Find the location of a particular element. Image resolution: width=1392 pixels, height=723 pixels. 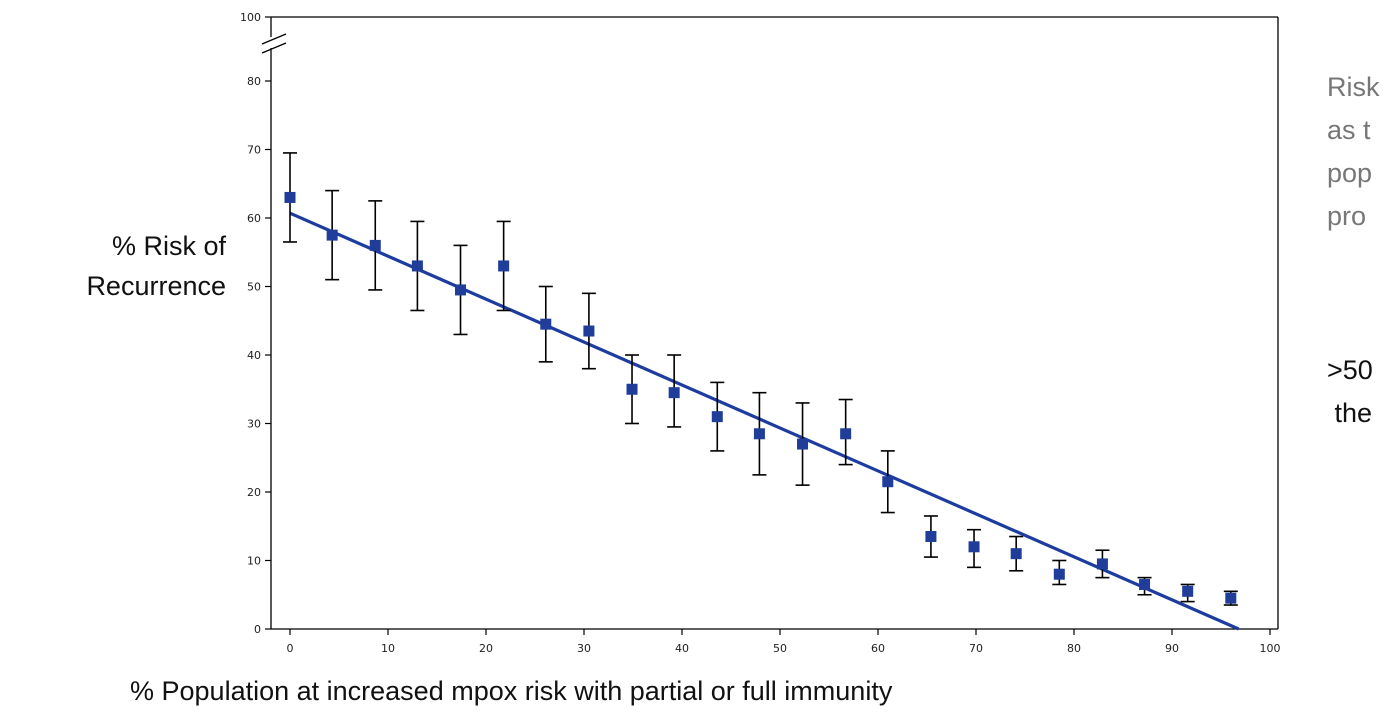

side-text-line-2: as t is located at coordinates (1349, 130).